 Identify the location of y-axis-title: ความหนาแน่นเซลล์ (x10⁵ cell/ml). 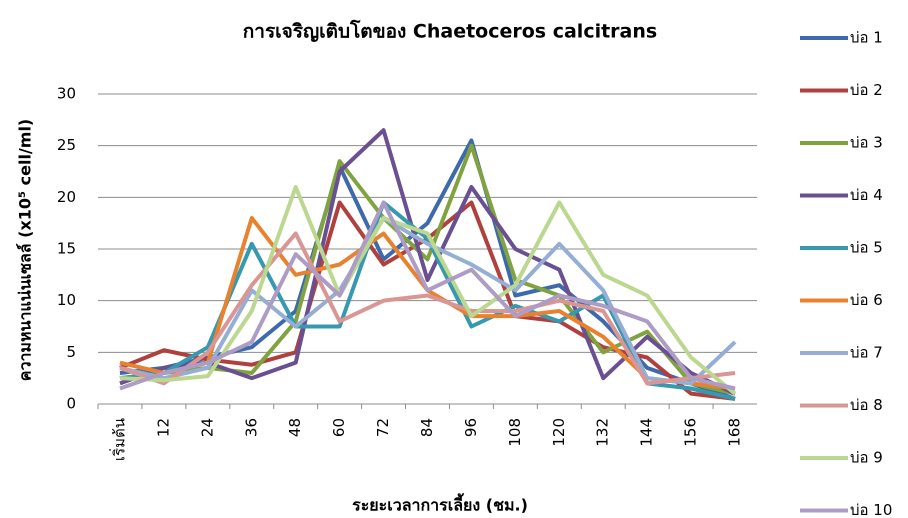
(25, 250).